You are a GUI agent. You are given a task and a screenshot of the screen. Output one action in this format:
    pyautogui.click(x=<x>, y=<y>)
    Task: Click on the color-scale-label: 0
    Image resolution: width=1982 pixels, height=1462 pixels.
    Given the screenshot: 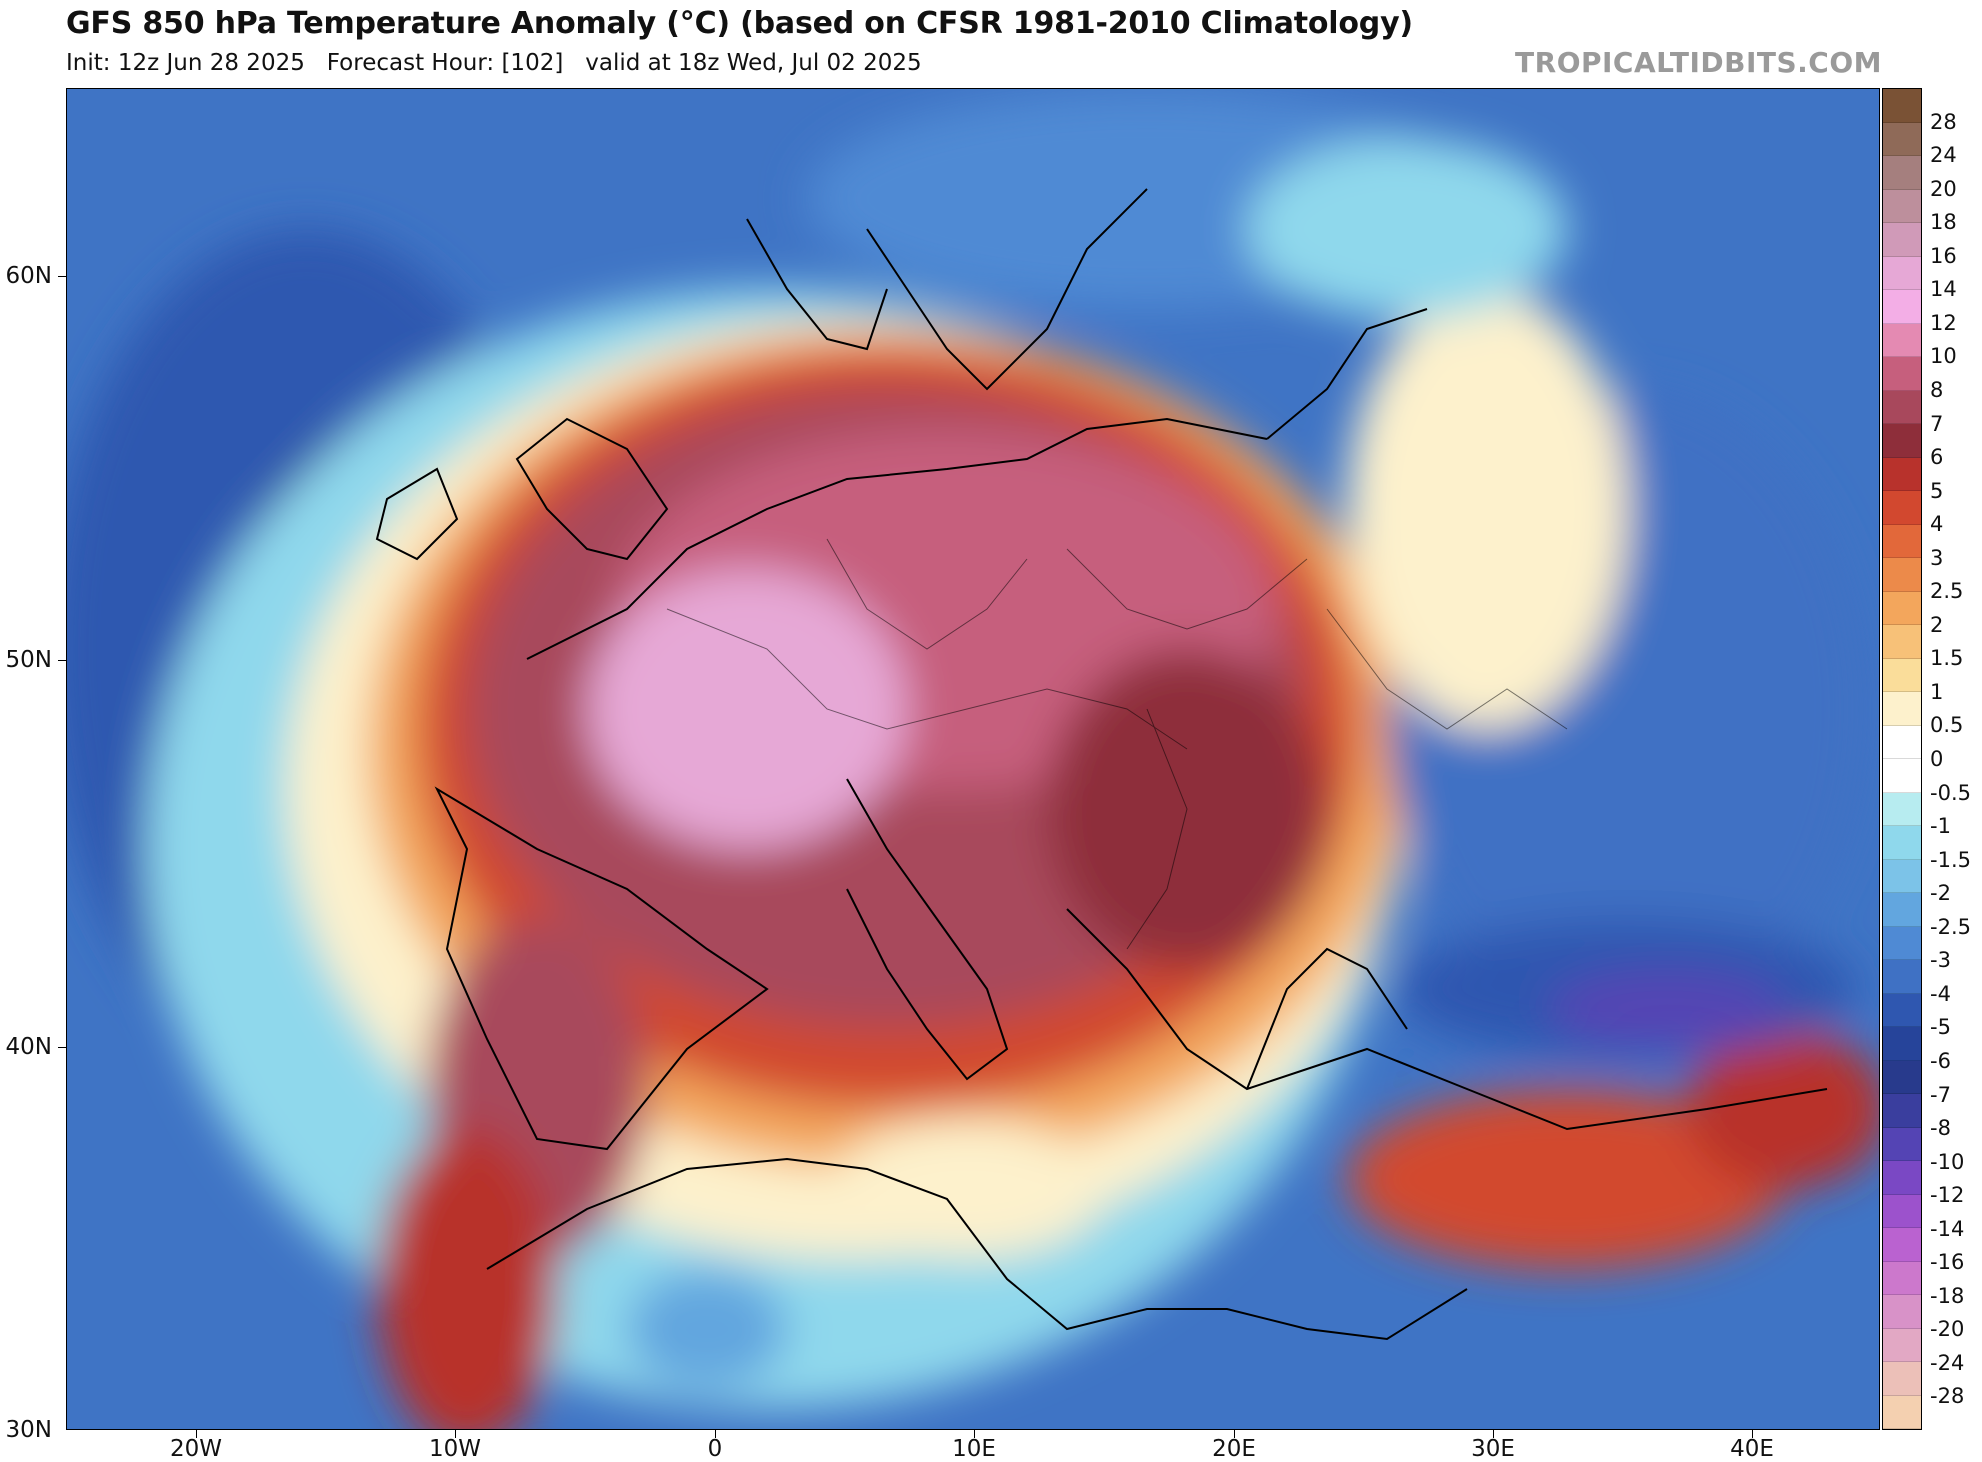 What is the action you would take?
    pyautogui.click(x=1937, y=759)
    